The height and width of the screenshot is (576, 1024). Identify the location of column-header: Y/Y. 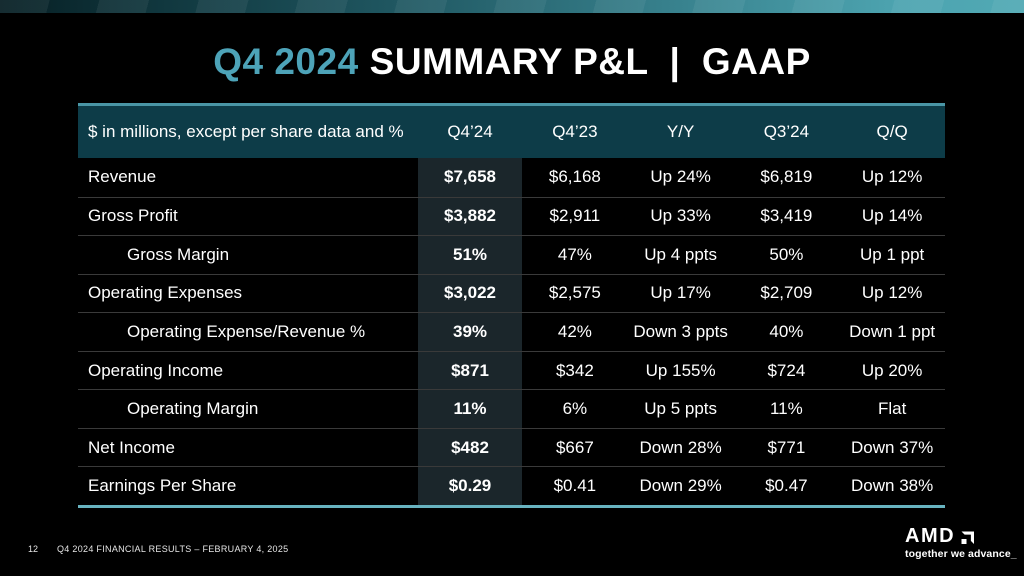
(680, 131).